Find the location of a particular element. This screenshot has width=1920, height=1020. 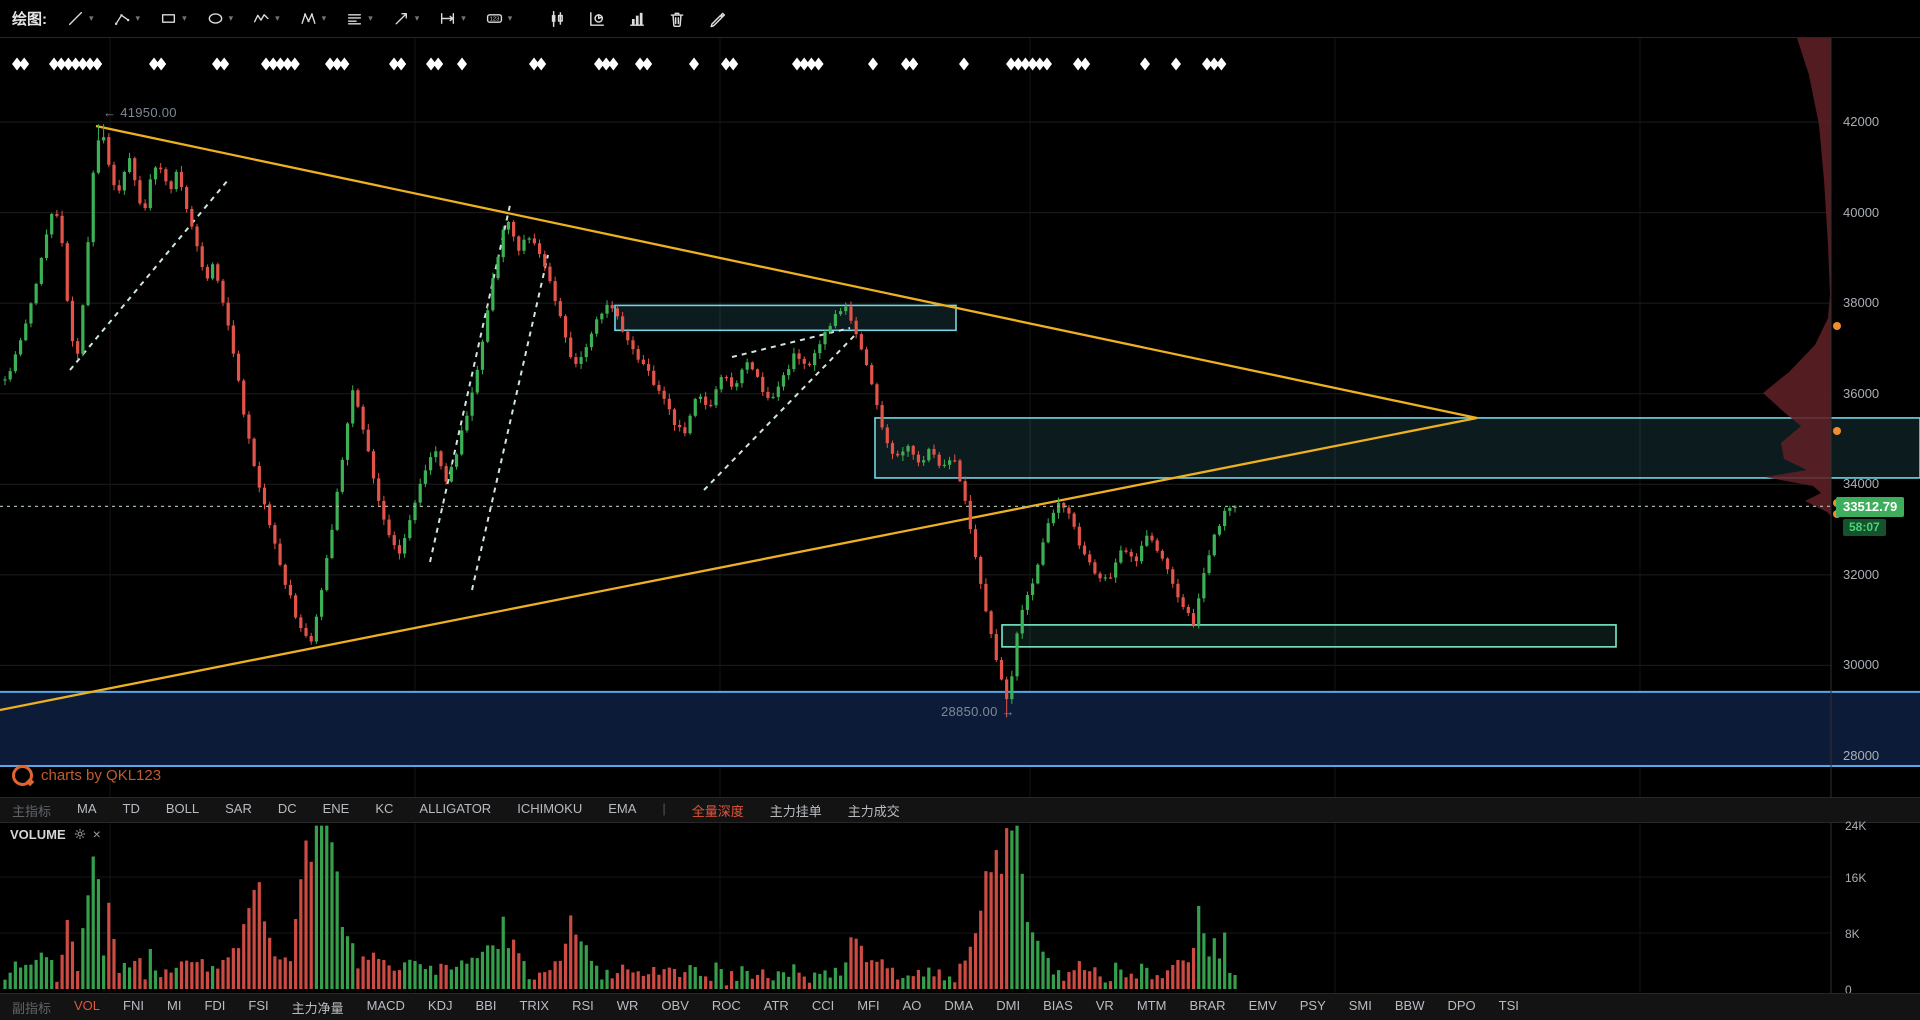

tab-MFI: MFI is located at coordinates (868, 1005).